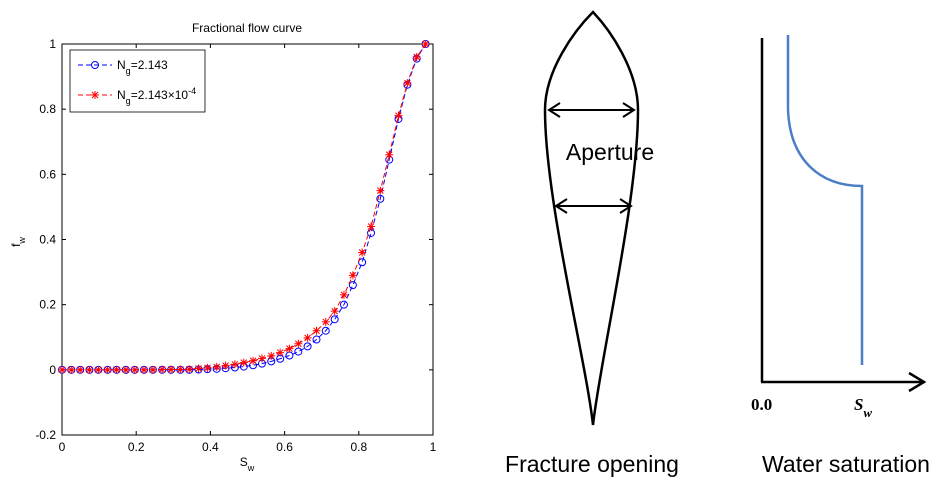  What do you see at coordinates (761, 404) in the screenshot?
I see `origin-label: 0.0` at bounding box center [761, 404].